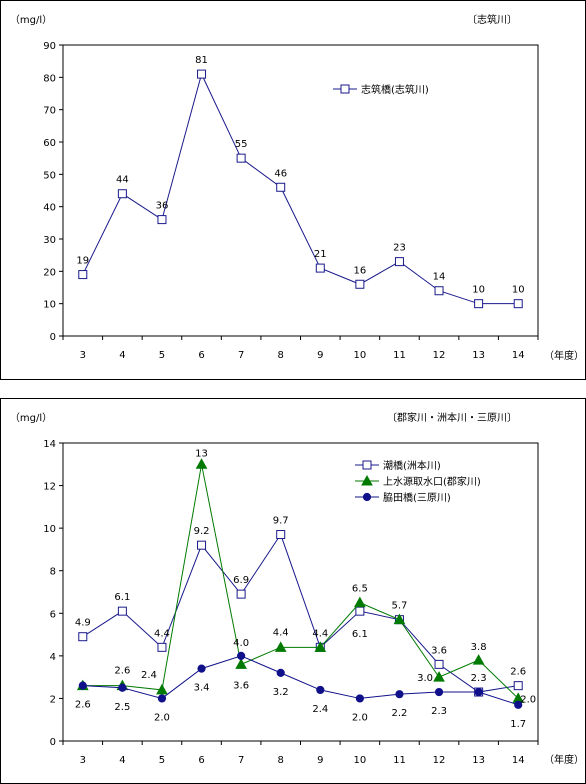  I want to click on x-tick-label: 9, so click(320, 760).